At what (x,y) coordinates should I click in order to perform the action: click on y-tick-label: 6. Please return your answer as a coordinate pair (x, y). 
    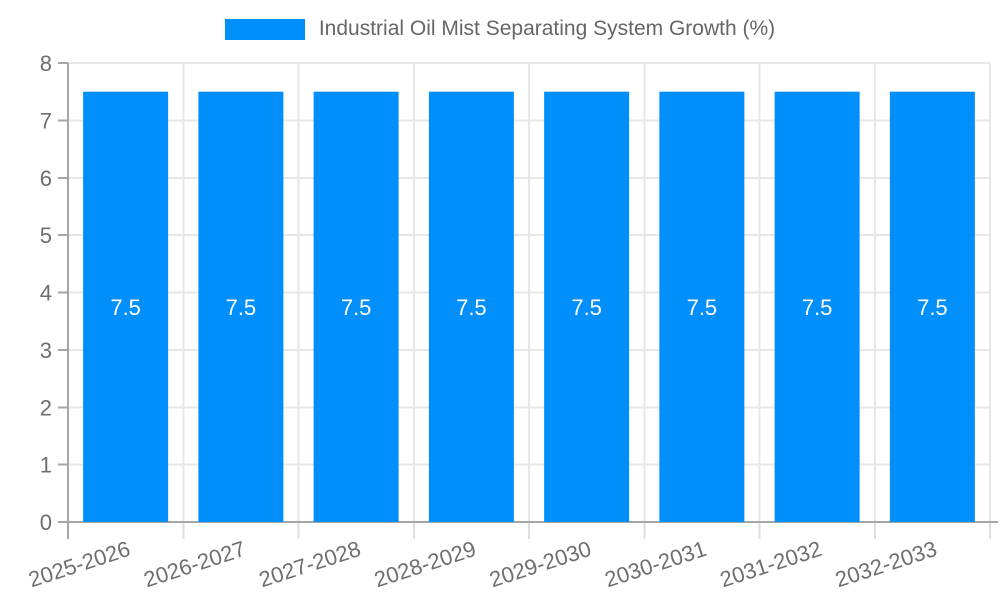
    Looking at the image, I should click on (46, 178).